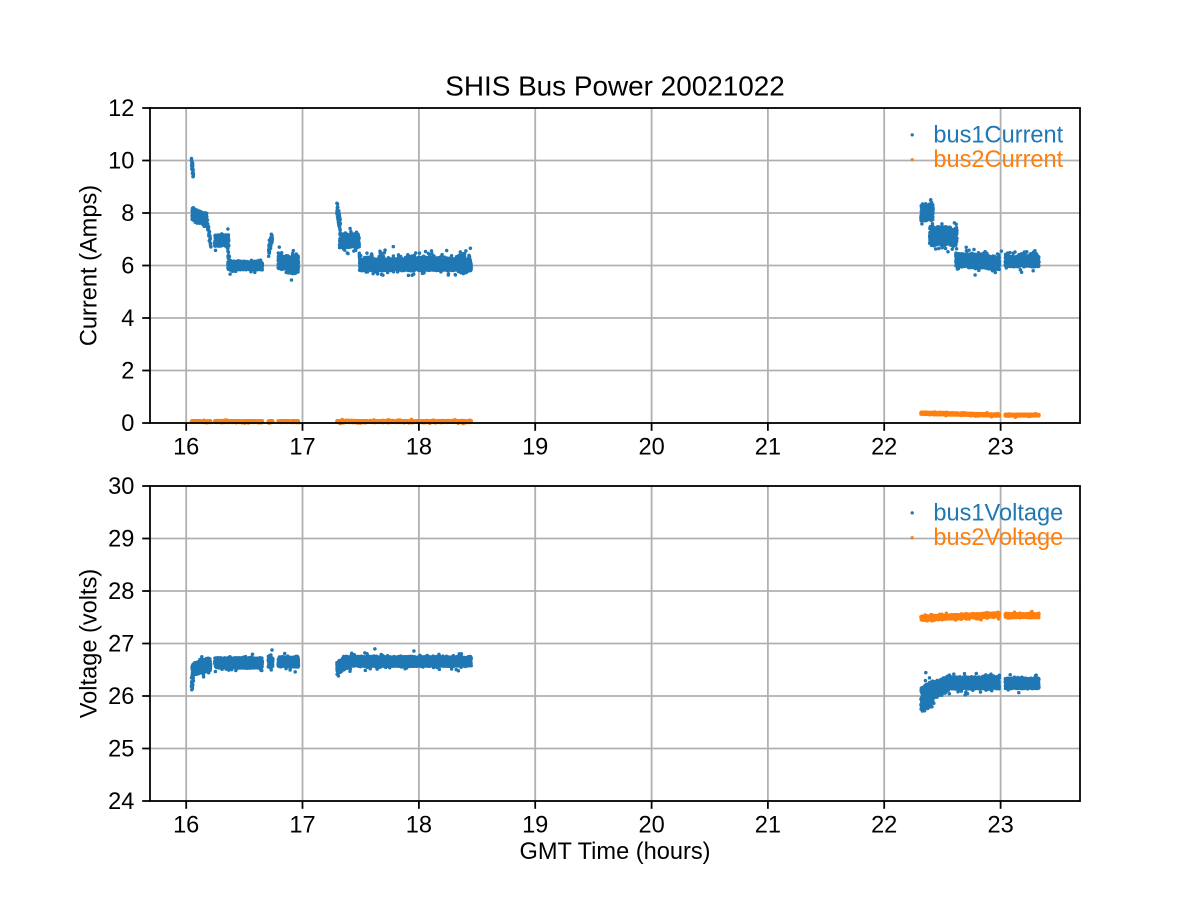 The height and width of the screenshot is (900, 1200). Describe the element at coordinates (127, 214) in the screenshot. I see `svg-text: 8` at that location.